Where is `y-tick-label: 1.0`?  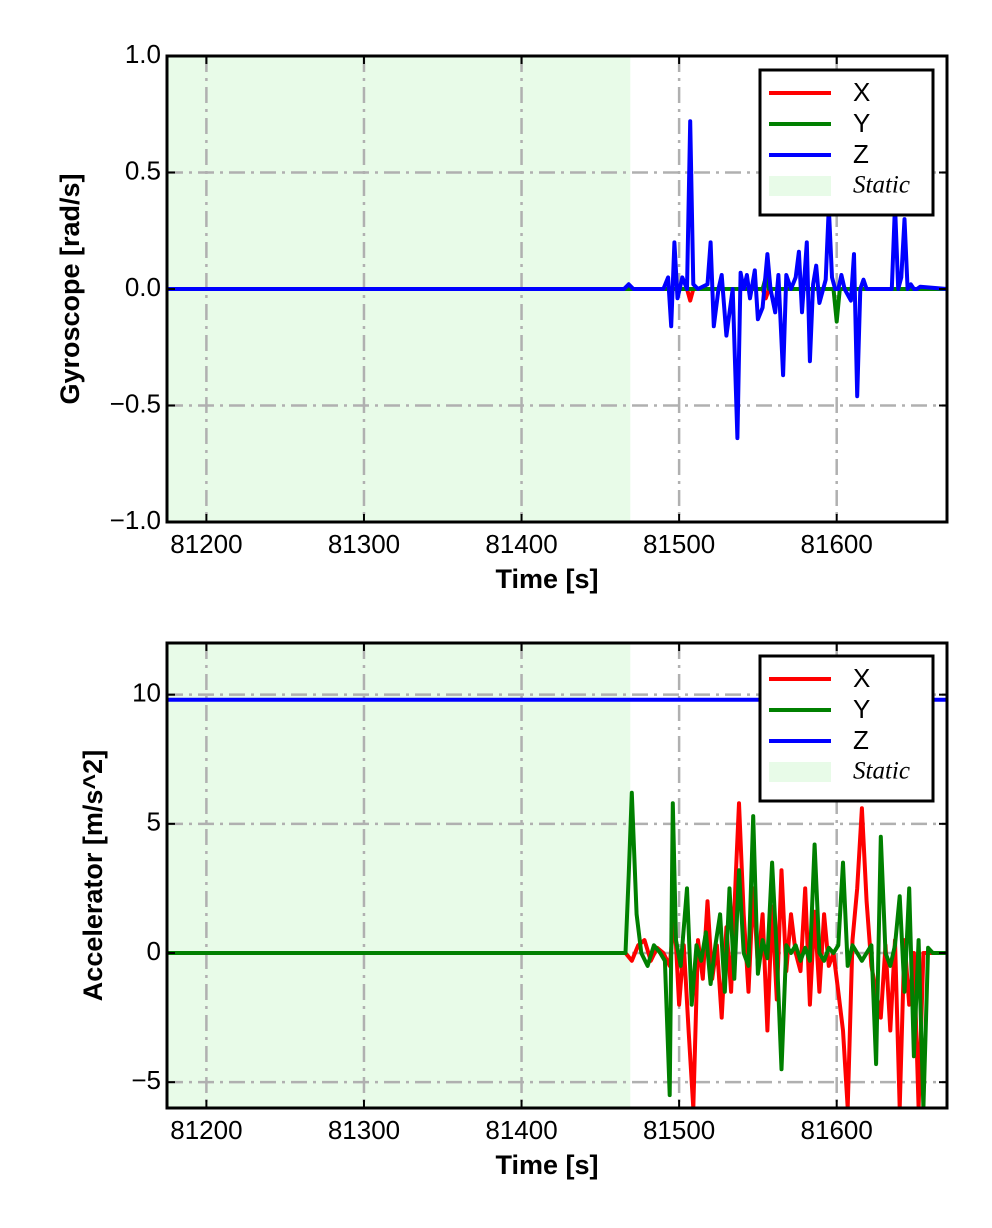
y-tick-label: 1.0 is located at coordinates (143, 54).